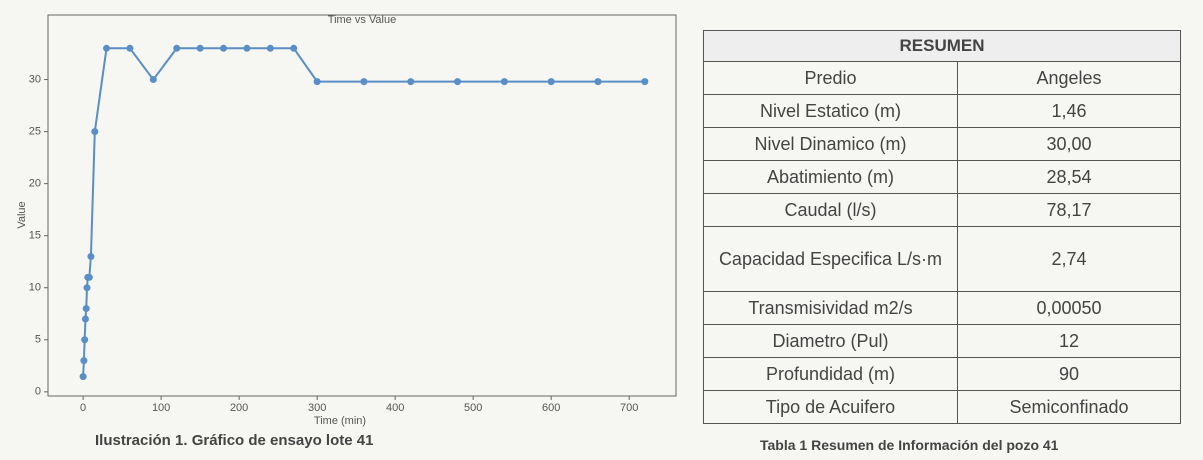 Image resolution: width=1203 pixels, height=460 pixels. What do you see at coordinates (22, 214) in the screenshot?
I see `y-axis-label: Value` at bounding box center [22, 214].